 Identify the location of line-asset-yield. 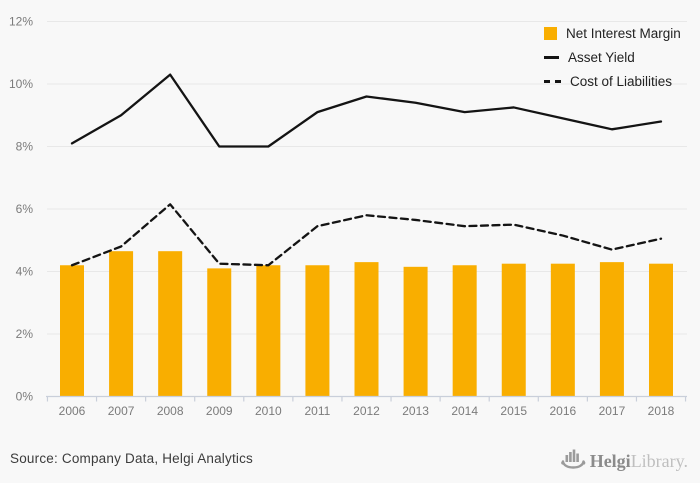
(366, 110).